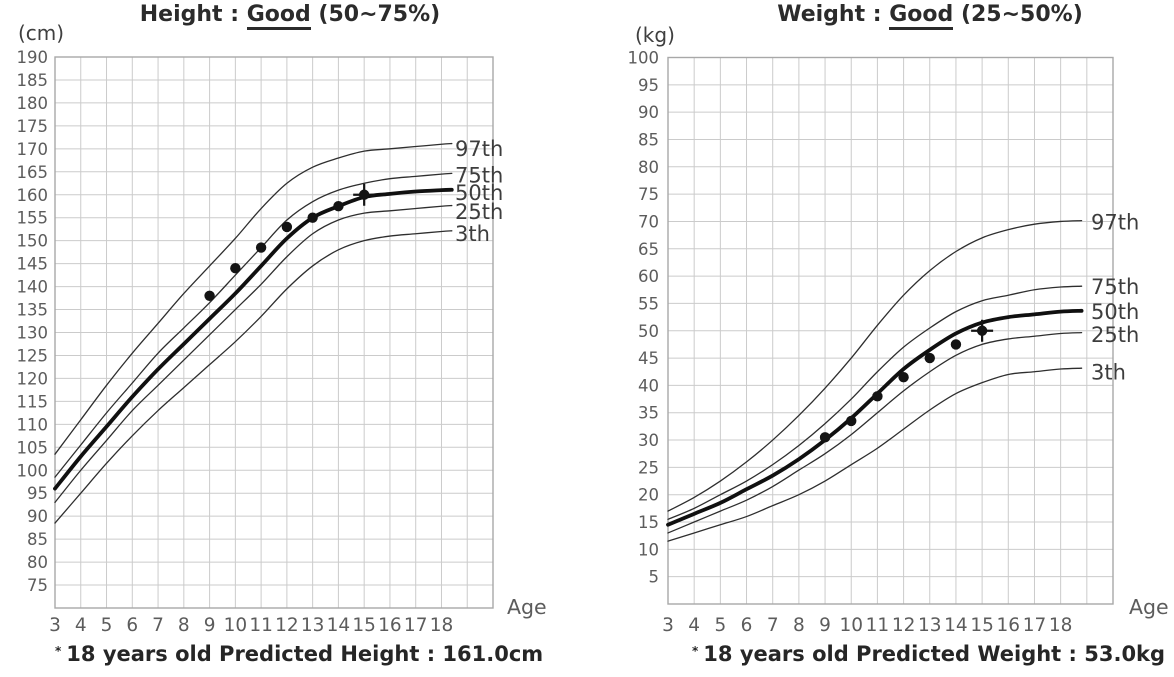 The height and width of the screenshot is (677, 1174). Describe the element at coordinates (339, 625) in the screenshot. I see `x-tick-label: 14` at that location.